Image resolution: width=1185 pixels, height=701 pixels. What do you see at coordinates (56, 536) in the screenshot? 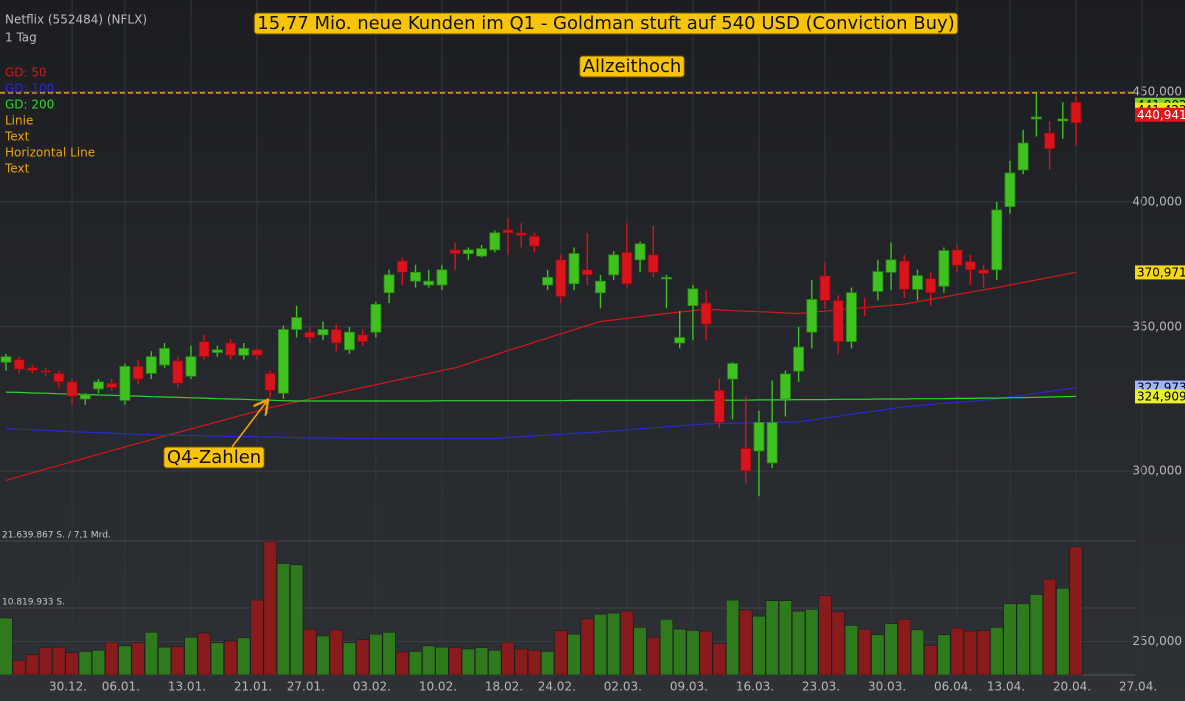
I see `volume-tick-label: 21.639.867 S. / 7,1 Mrd.` at bounding box center [56, 536].